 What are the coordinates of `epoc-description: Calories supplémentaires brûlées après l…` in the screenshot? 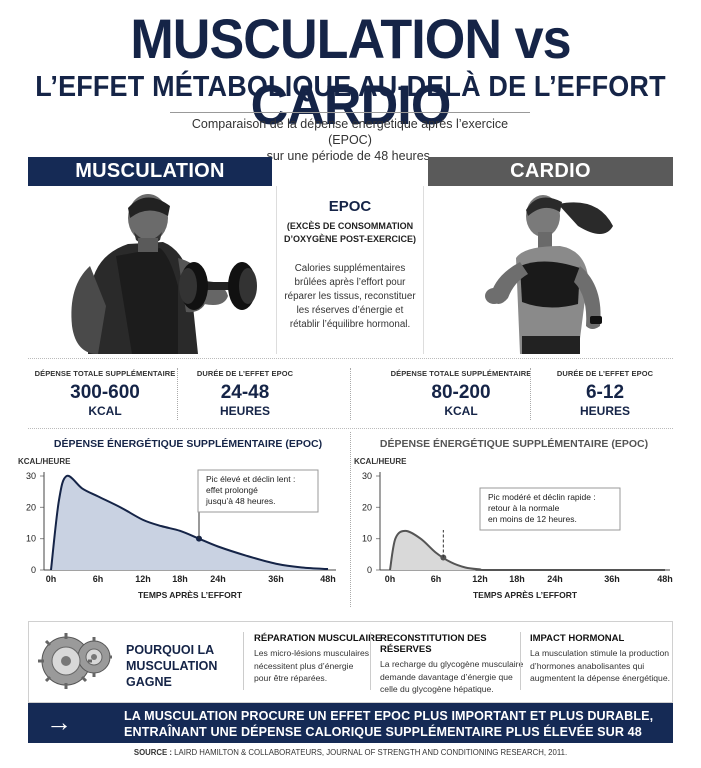 It's located at (350, 297).